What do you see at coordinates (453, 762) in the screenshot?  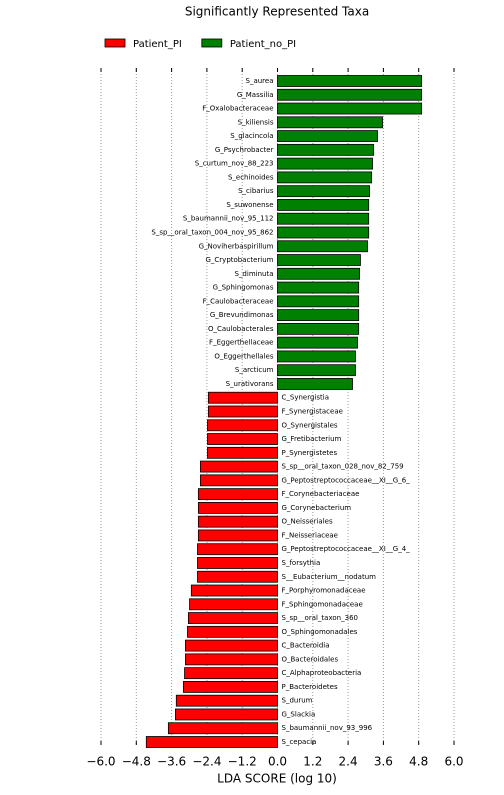 I see `x-tick-label: 6.0` at bounding box center [453, 762].